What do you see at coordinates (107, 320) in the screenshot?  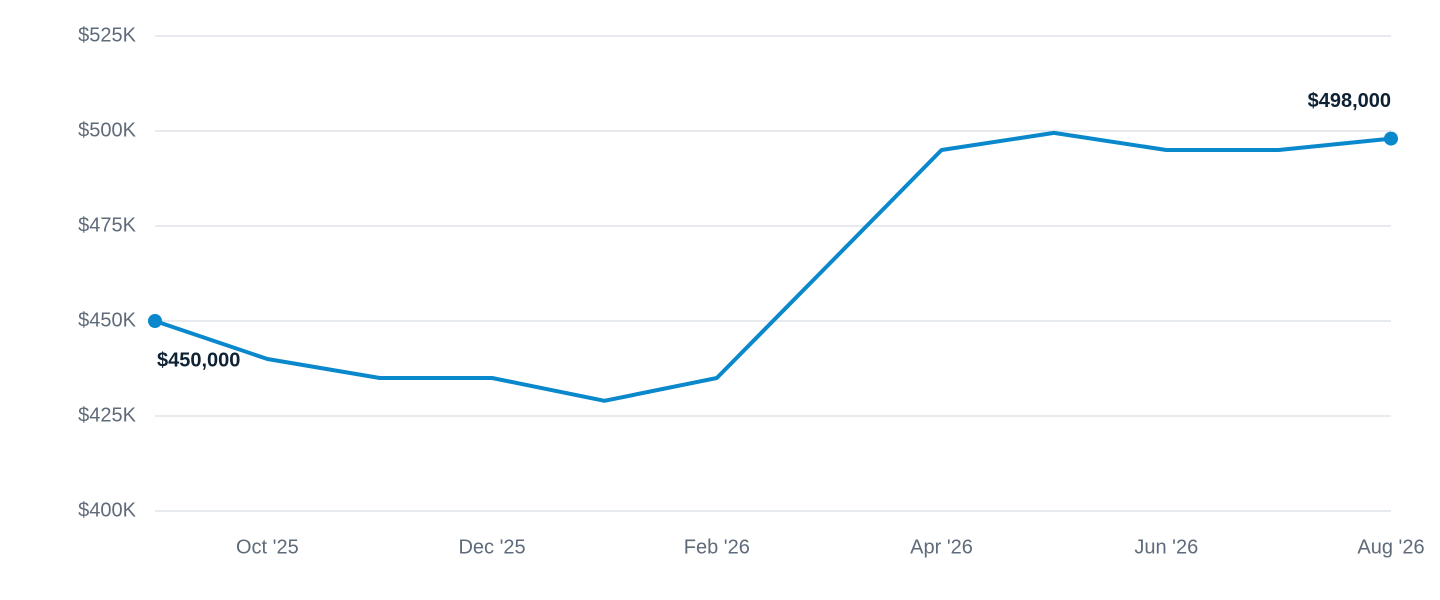 I see `y-tick-label: $450K` at bounding box center [107, 320].